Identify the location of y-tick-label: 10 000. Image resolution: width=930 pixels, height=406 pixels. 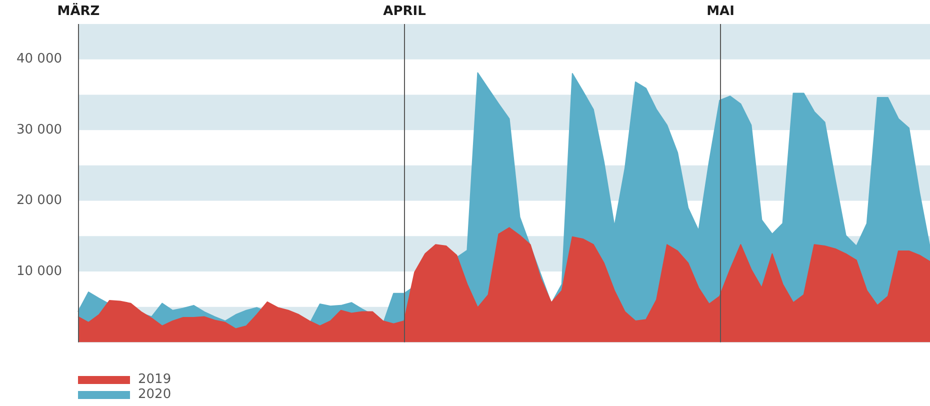
(39, 271).